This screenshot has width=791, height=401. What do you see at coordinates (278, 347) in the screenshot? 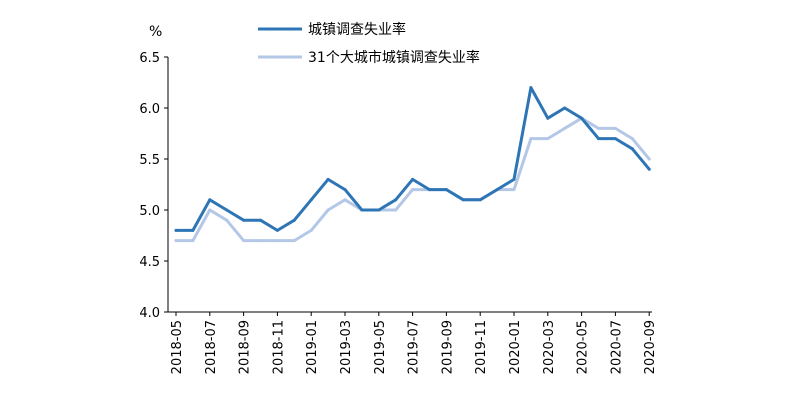
I see `x-tick-label: 2018-11` at bounding box center [278, 347].